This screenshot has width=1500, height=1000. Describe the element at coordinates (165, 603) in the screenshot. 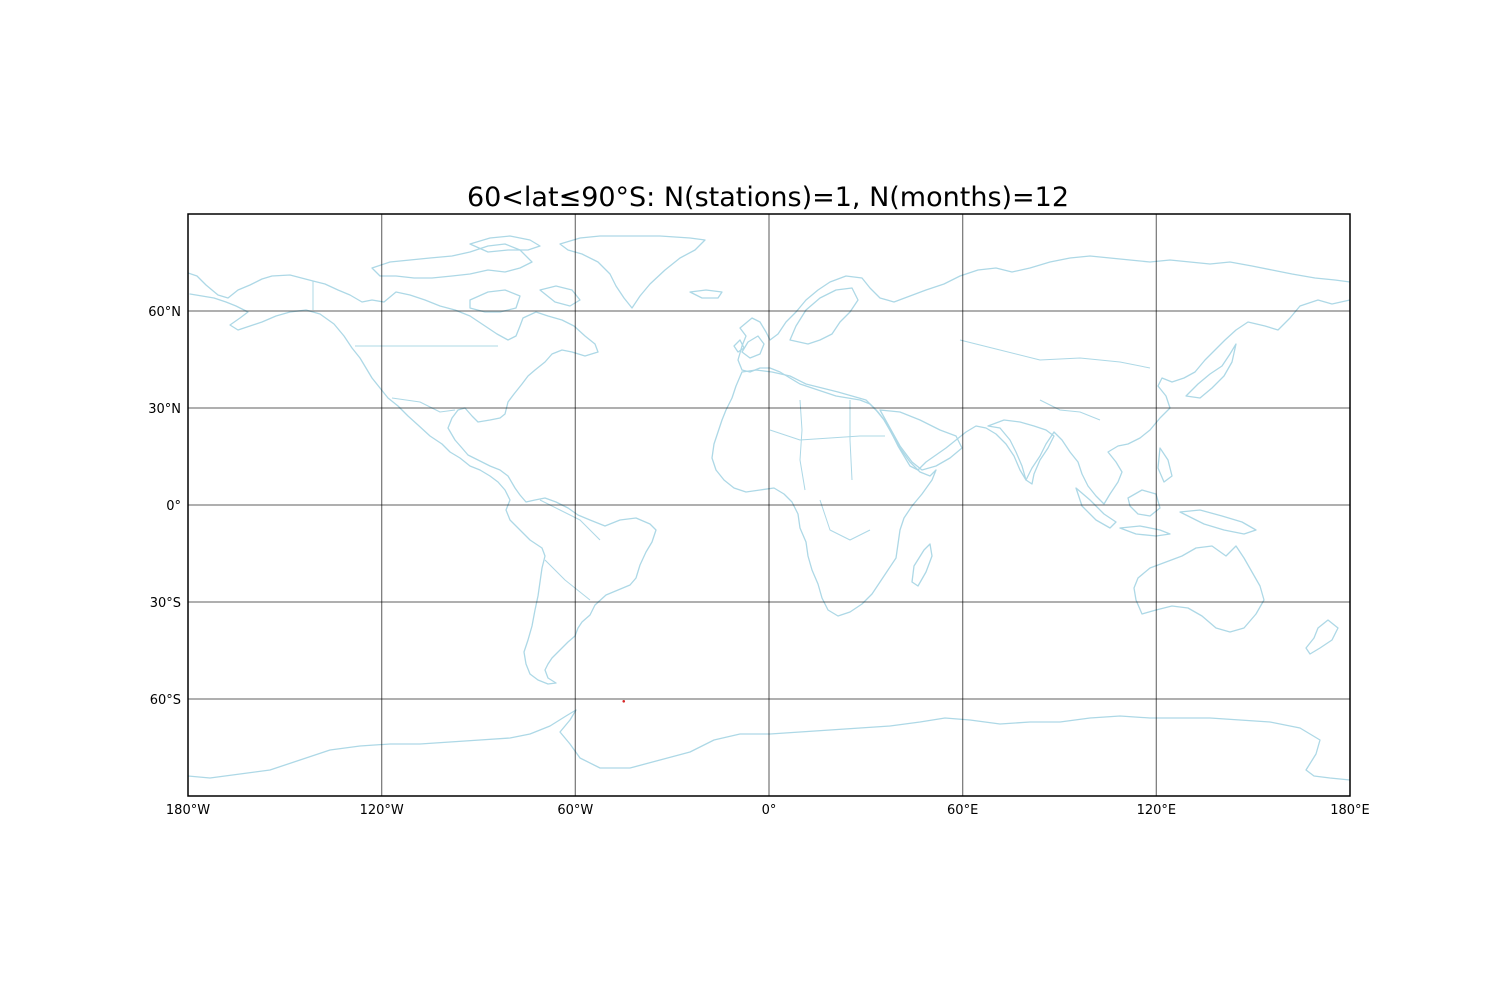

I see `y-tick-label: 30°S` at that location.